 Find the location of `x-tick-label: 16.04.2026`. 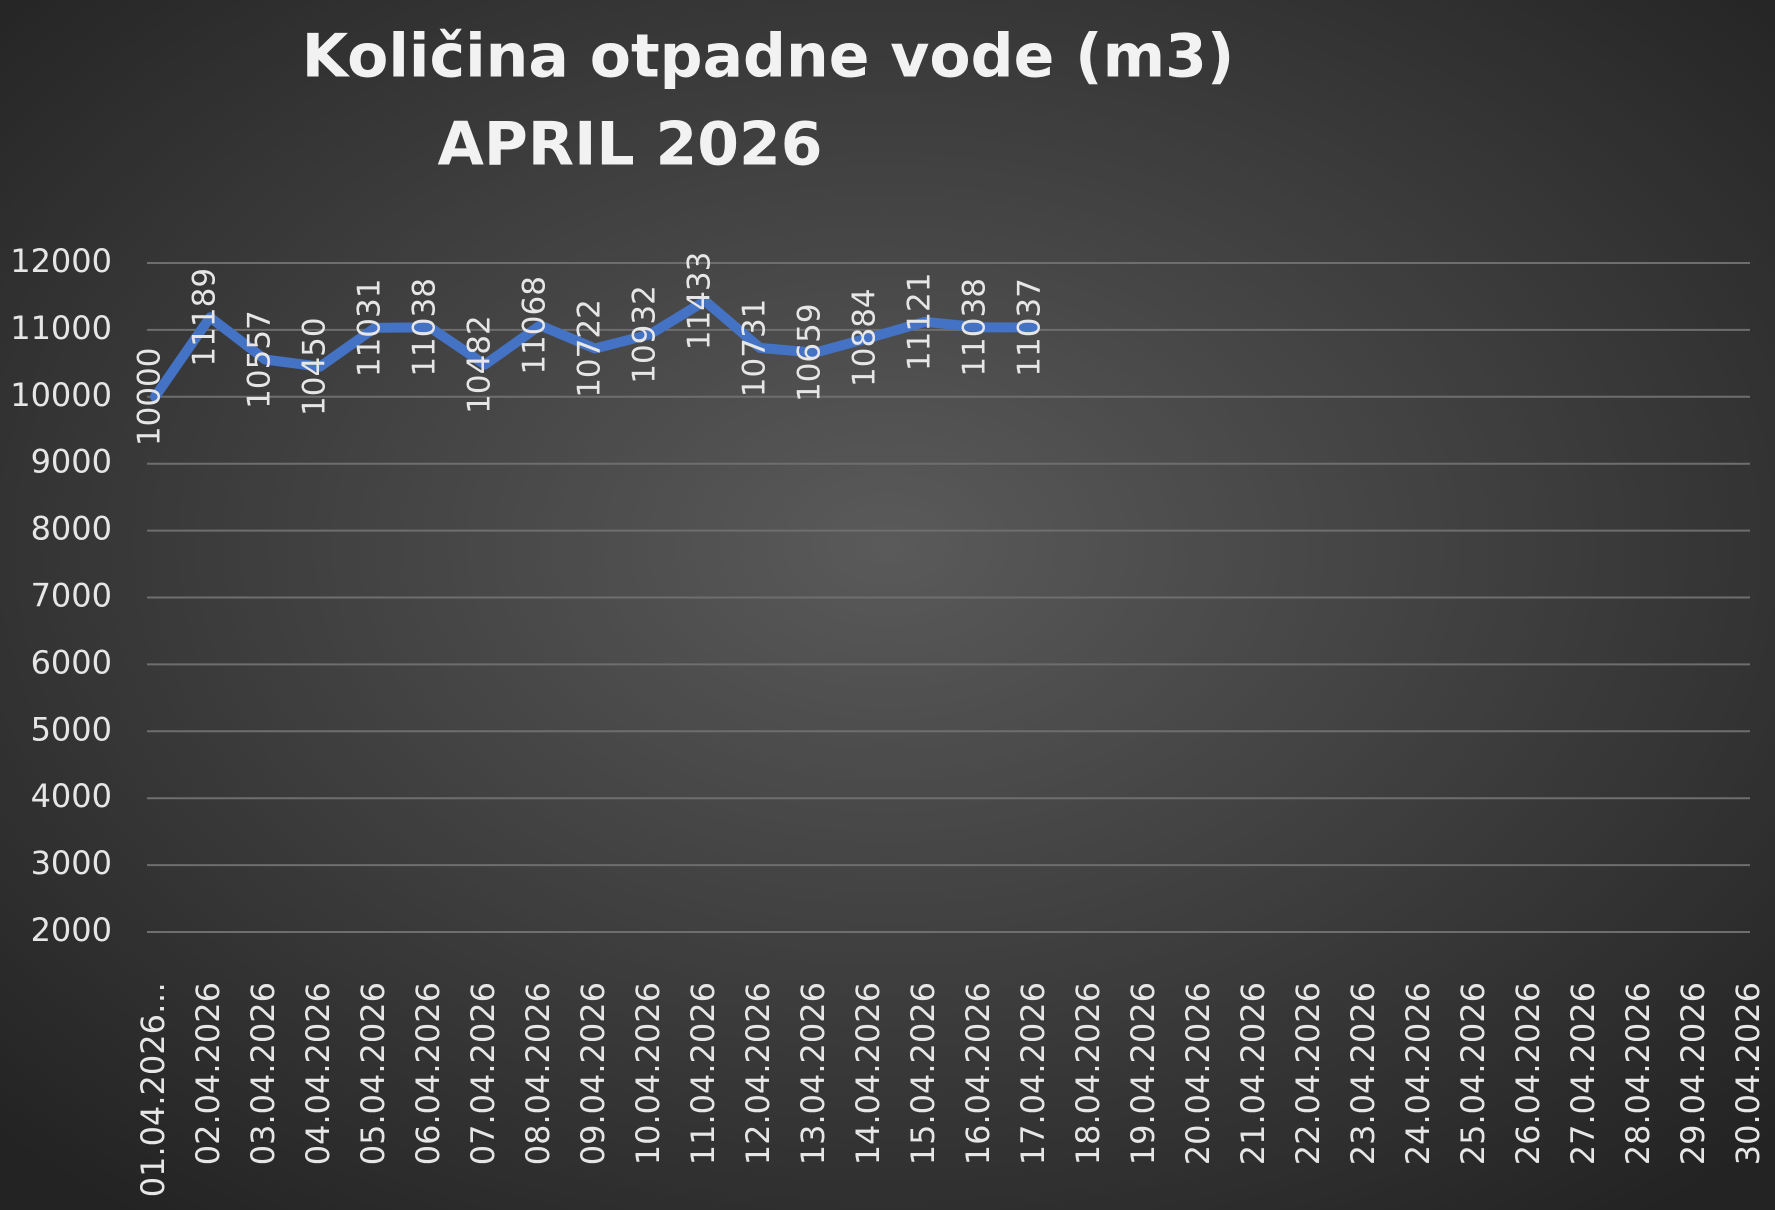

x-tick-label: 16.04.2026 is located at coordinates (978, 1073).